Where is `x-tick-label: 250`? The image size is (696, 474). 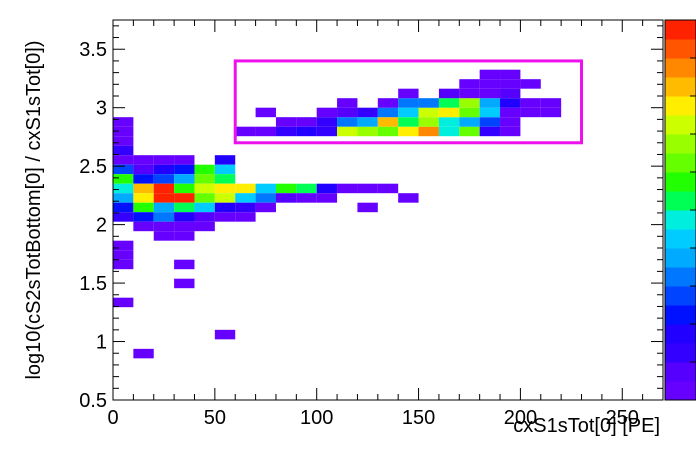 x-tick-label: 250 is located at coordinates (622, 418).